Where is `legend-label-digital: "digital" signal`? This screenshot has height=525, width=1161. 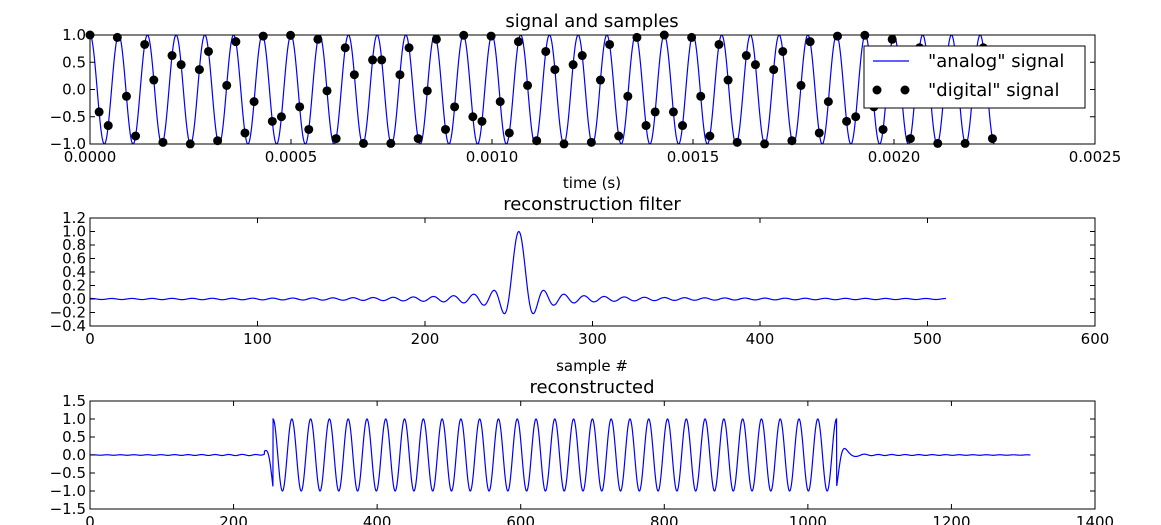 legend-label-digital: "digital" signal is located at coordinates (993, 90).